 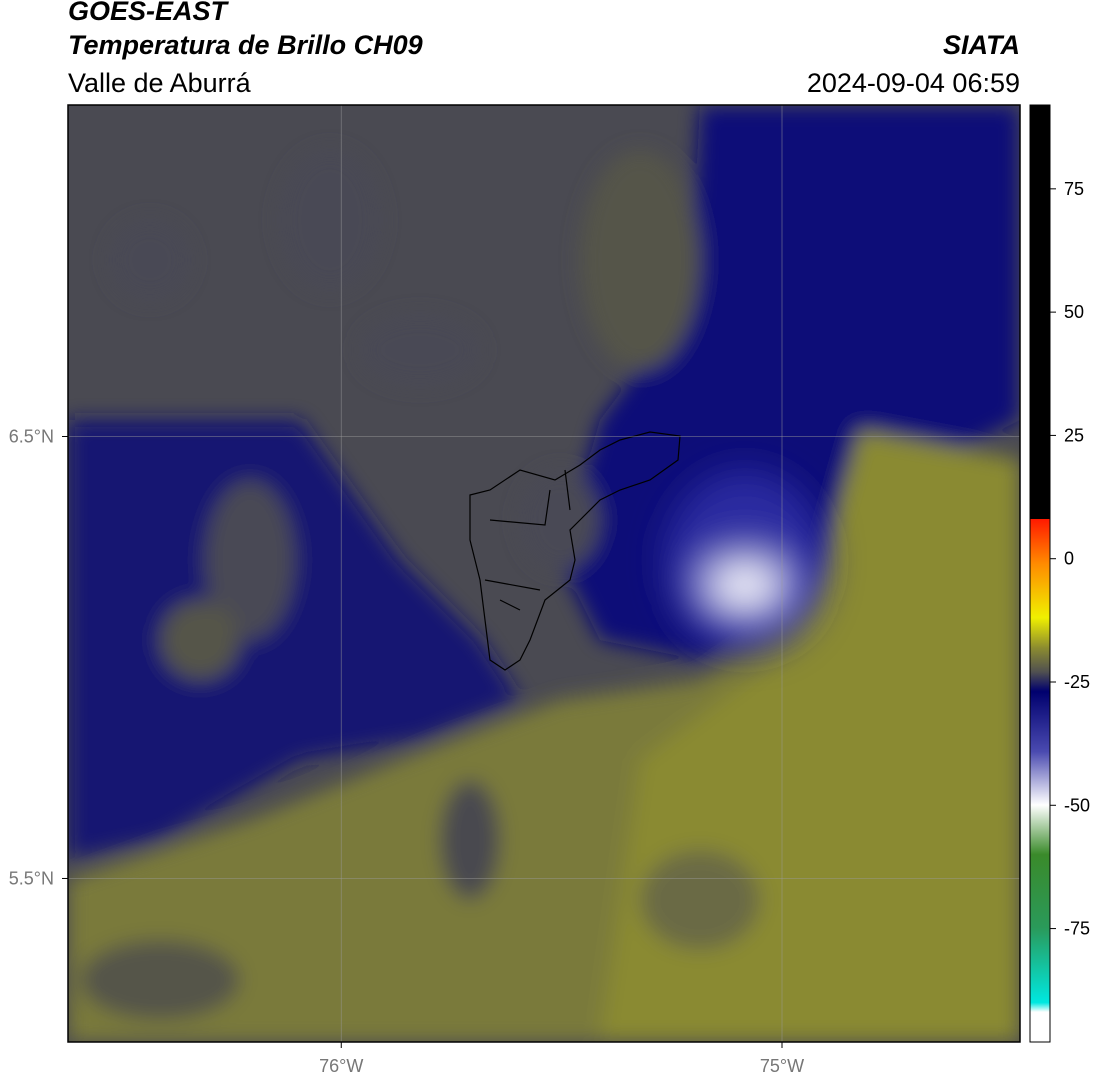 What do you see at coordinates (149, 13) in the screenshot?
I see `title: GOES-EAST` at bounding box center [149, 13].